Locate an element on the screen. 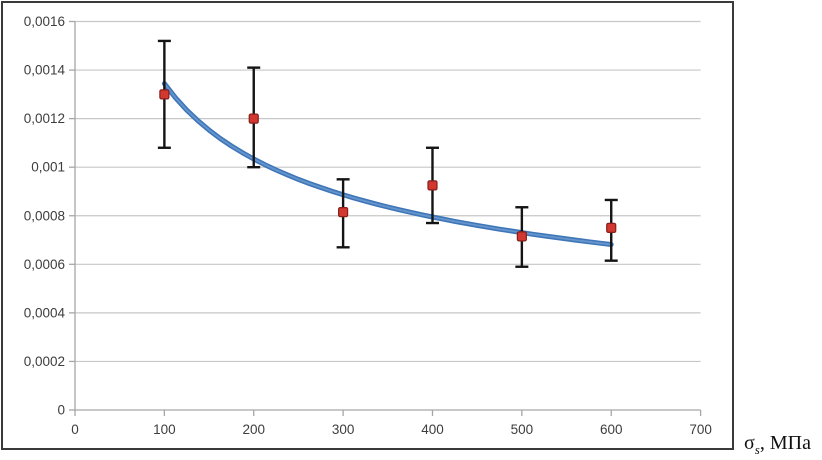 This screenshot has width=822, height=460. x-tick-label: 200 is located at coordinates (253, 429).